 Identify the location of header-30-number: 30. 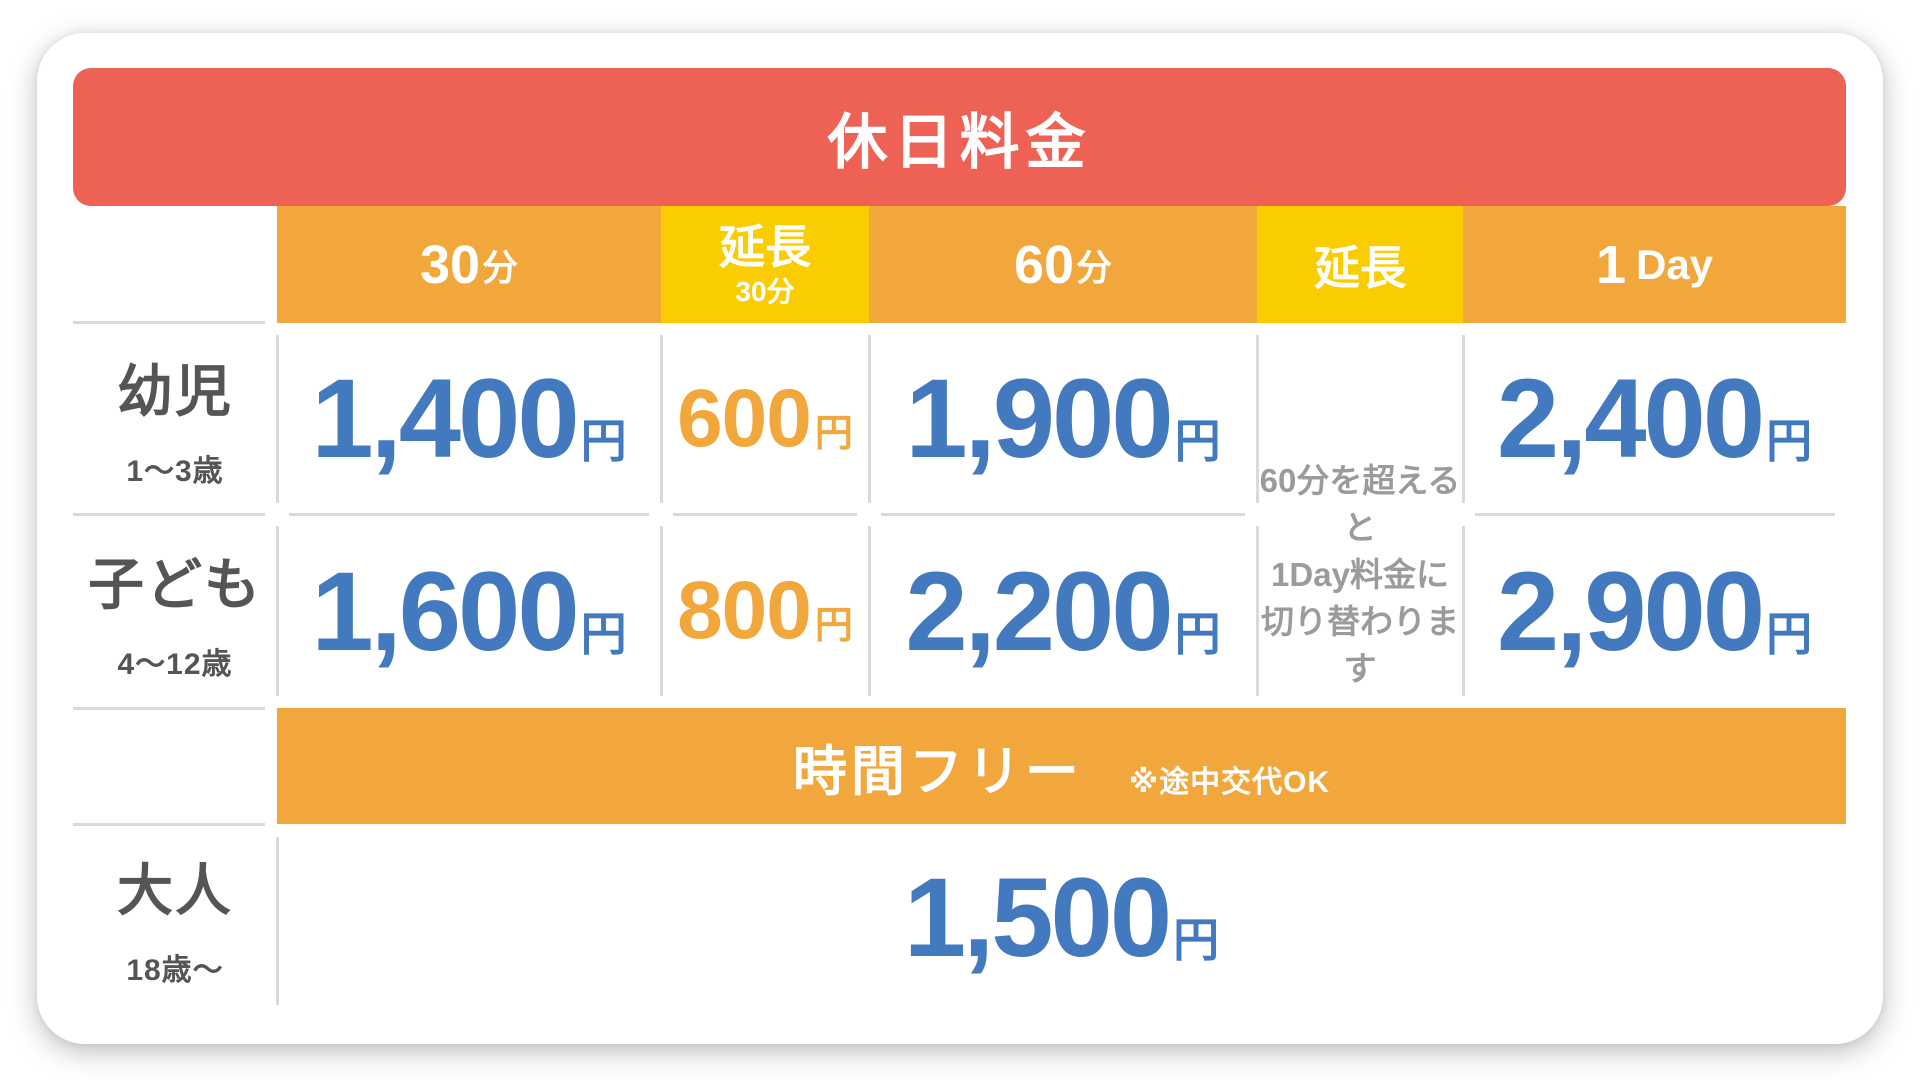
(450, 264).